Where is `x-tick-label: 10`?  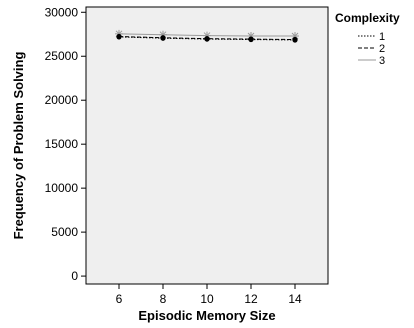
x-tick-label: 10 is located at coordinates (207, 299).